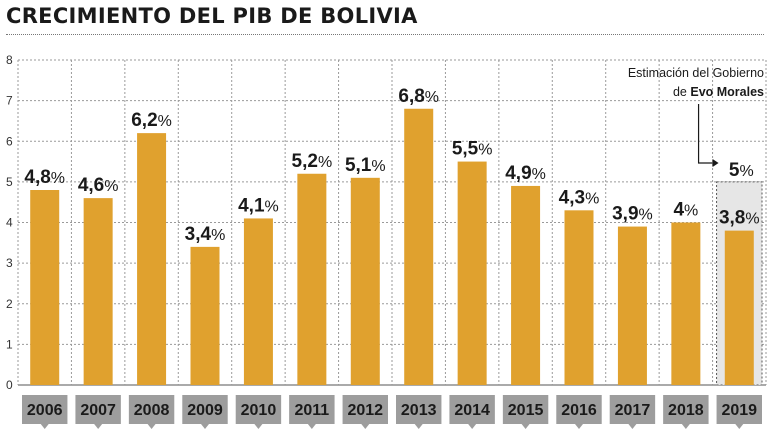  I want to click on data-label: 3,9%, so click(632, 214).